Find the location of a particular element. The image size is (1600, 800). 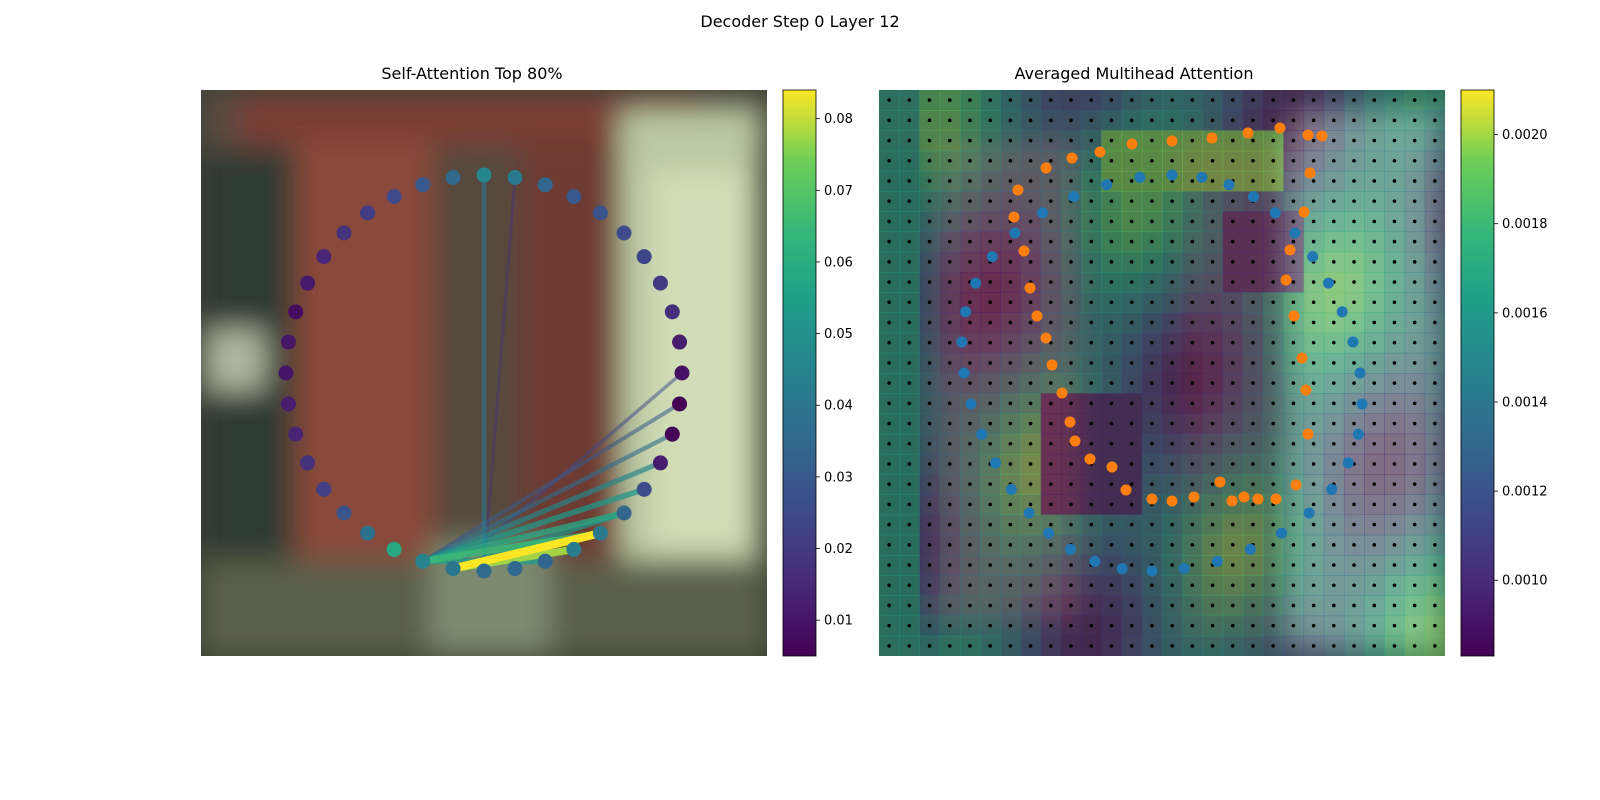

attention-edge is located at coordinates (547, 498).